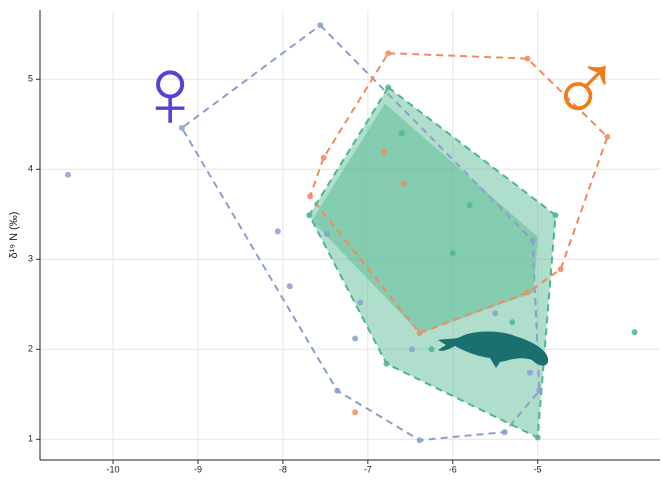 The image size is (662, 480). I want to click on x-tick-label: -7, so click(368, 469).